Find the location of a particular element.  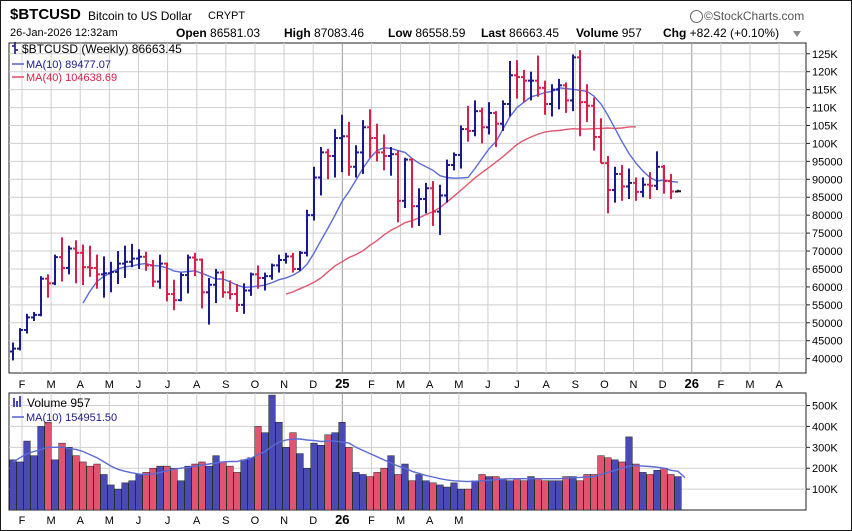

price-x-tick-label: 25 is located at coordinates (342, 383).